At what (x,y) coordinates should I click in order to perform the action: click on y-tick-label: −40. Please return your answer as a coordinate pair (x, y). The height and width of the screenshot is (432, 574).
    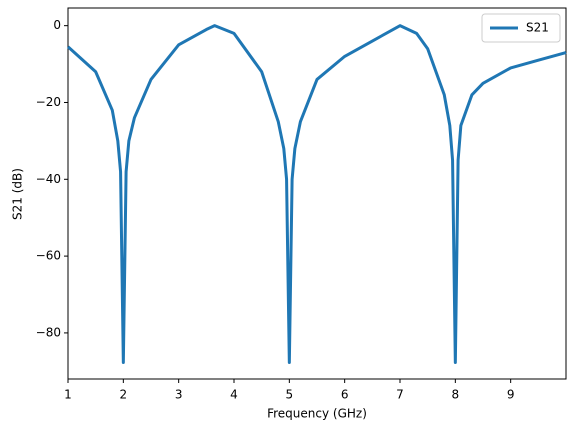
    Looking at the image, I should click on (48, 179).